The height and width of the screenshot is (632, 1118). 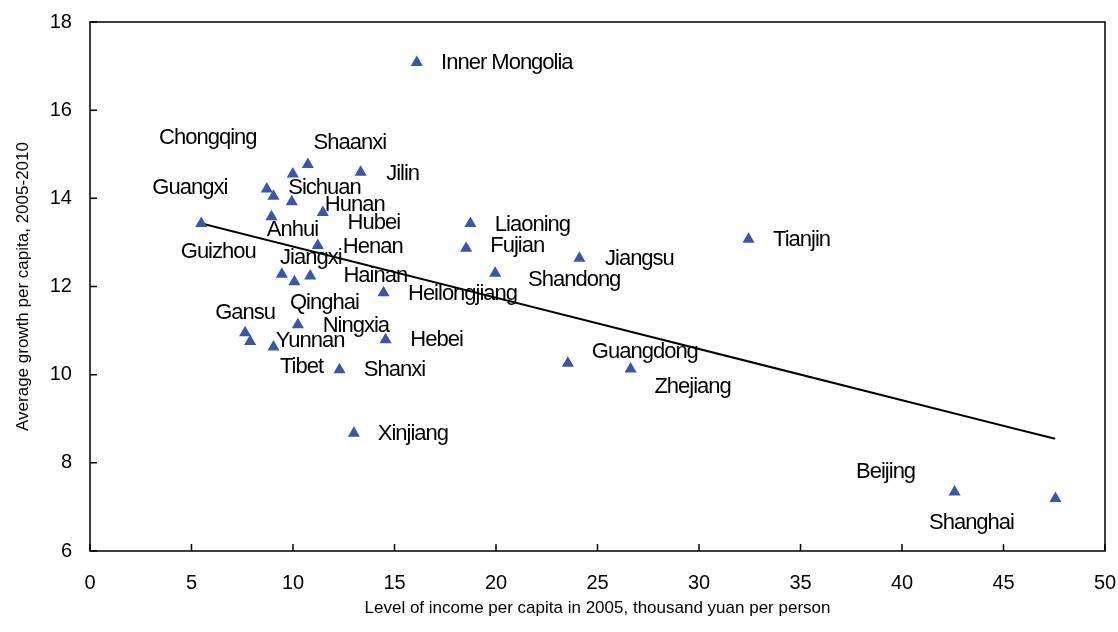 What do you see at coordinates (60, 108) in the screenshot?
I see `y-tick-label: 16` at bounding box center [60, 108].